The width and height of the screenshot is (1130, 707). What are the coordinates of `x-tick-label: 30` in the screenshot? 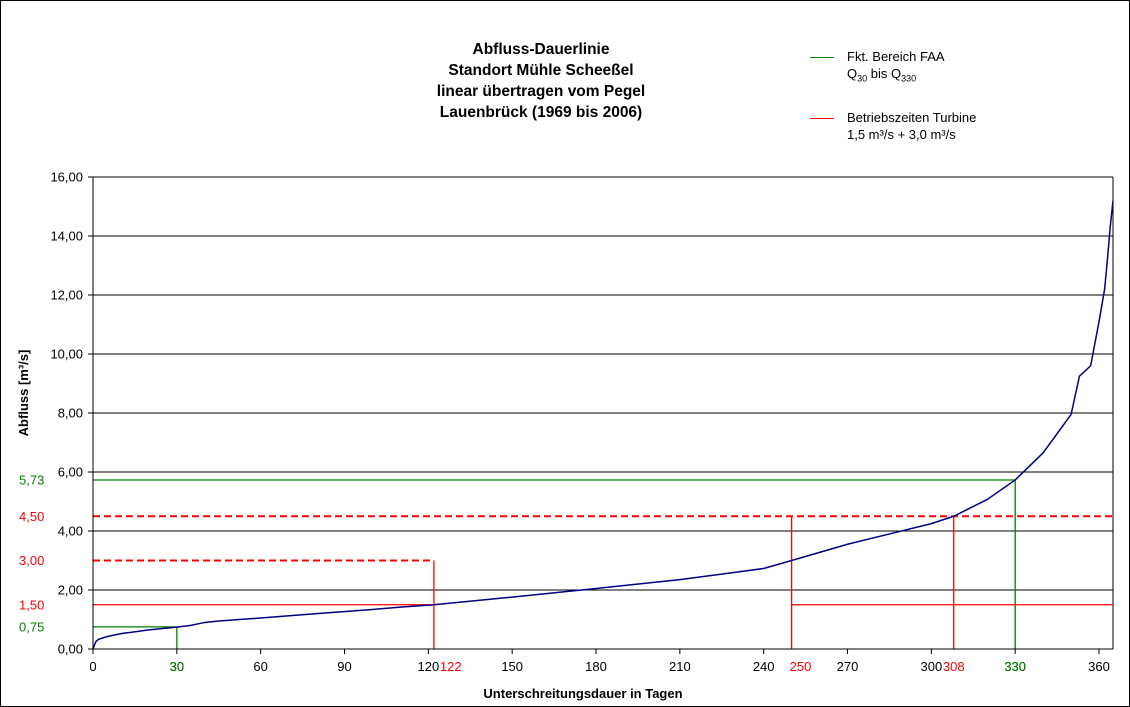 It's located at (177, 666).